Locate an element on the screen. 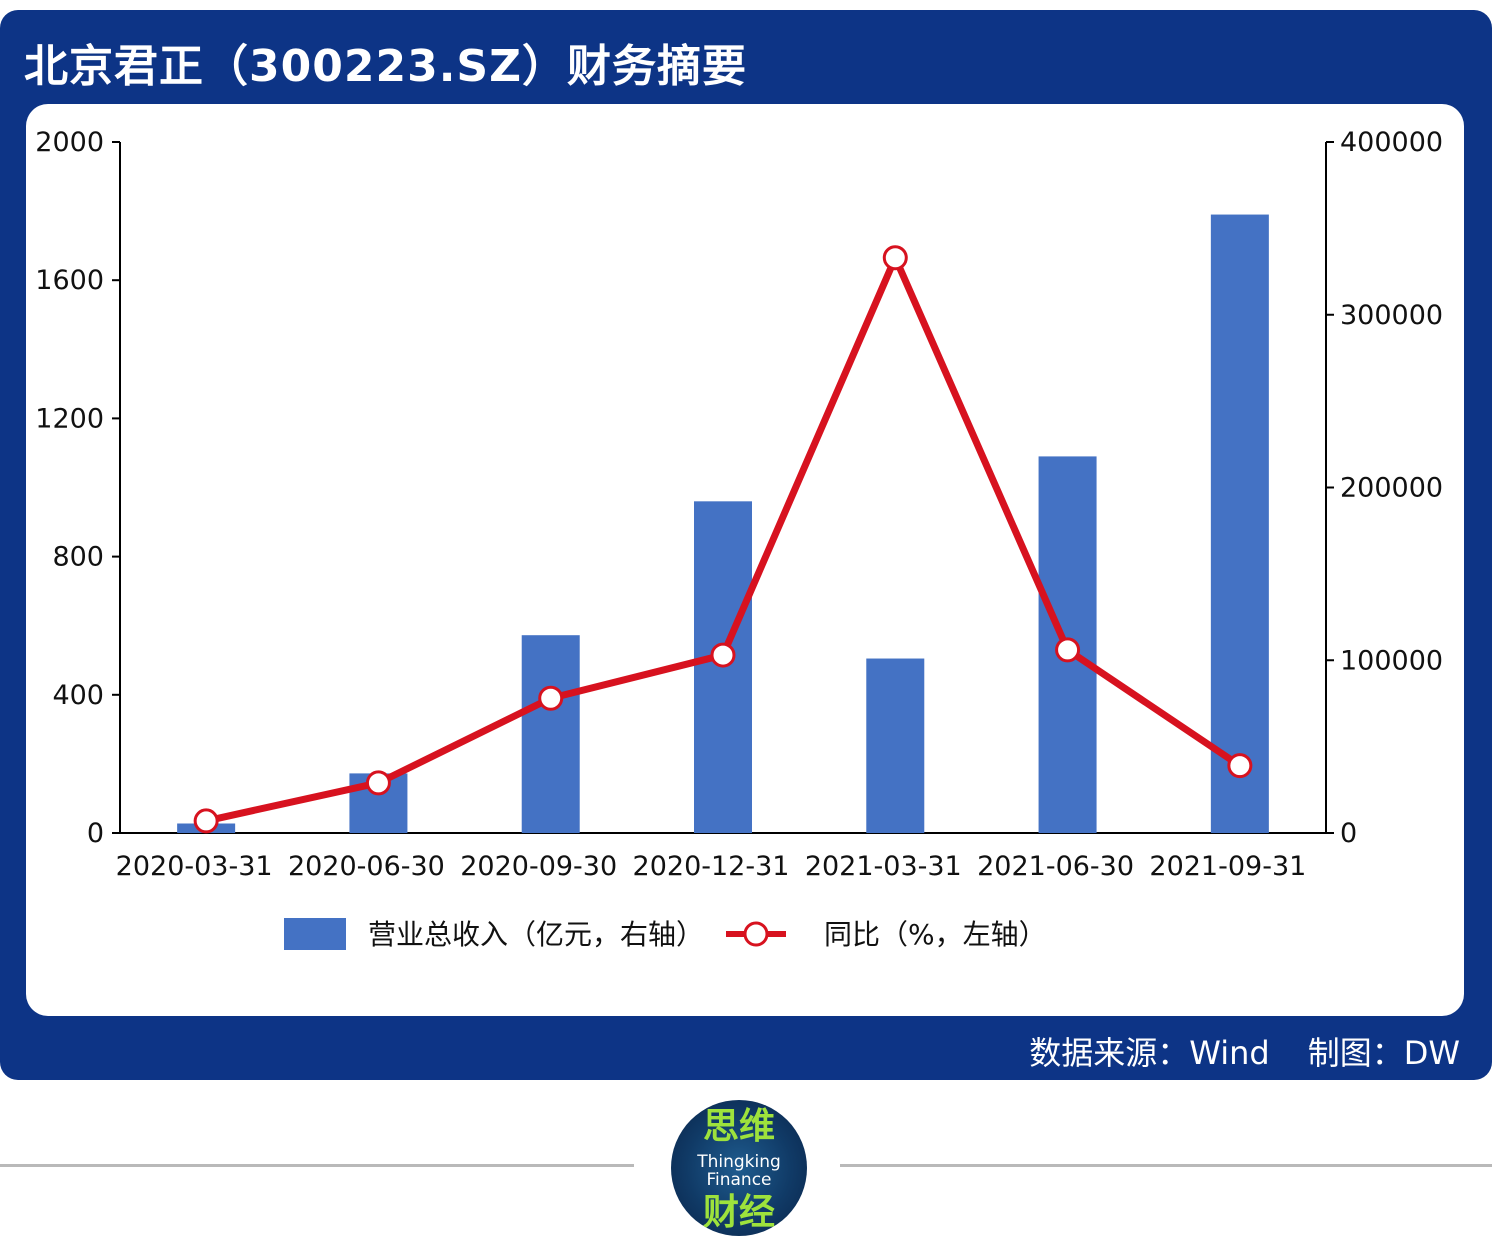 The width and height of the screenshot is (1492, 1238). legend-bar-label: 营业总收入（亿元，右轴） is located at coordinates (536, 934).